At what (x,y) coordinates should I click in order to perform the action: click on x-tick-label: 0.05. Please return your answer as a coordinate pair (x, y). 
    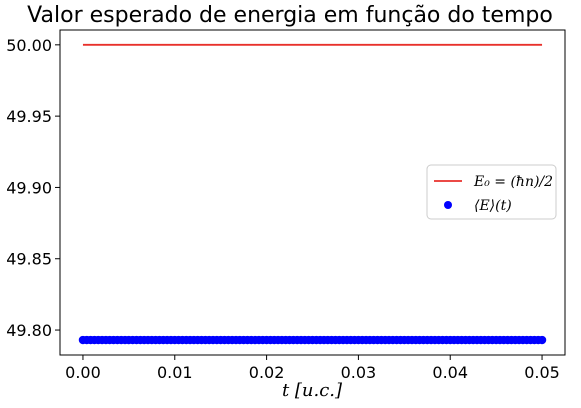
    Looking at the image, I should click on (542, 372).